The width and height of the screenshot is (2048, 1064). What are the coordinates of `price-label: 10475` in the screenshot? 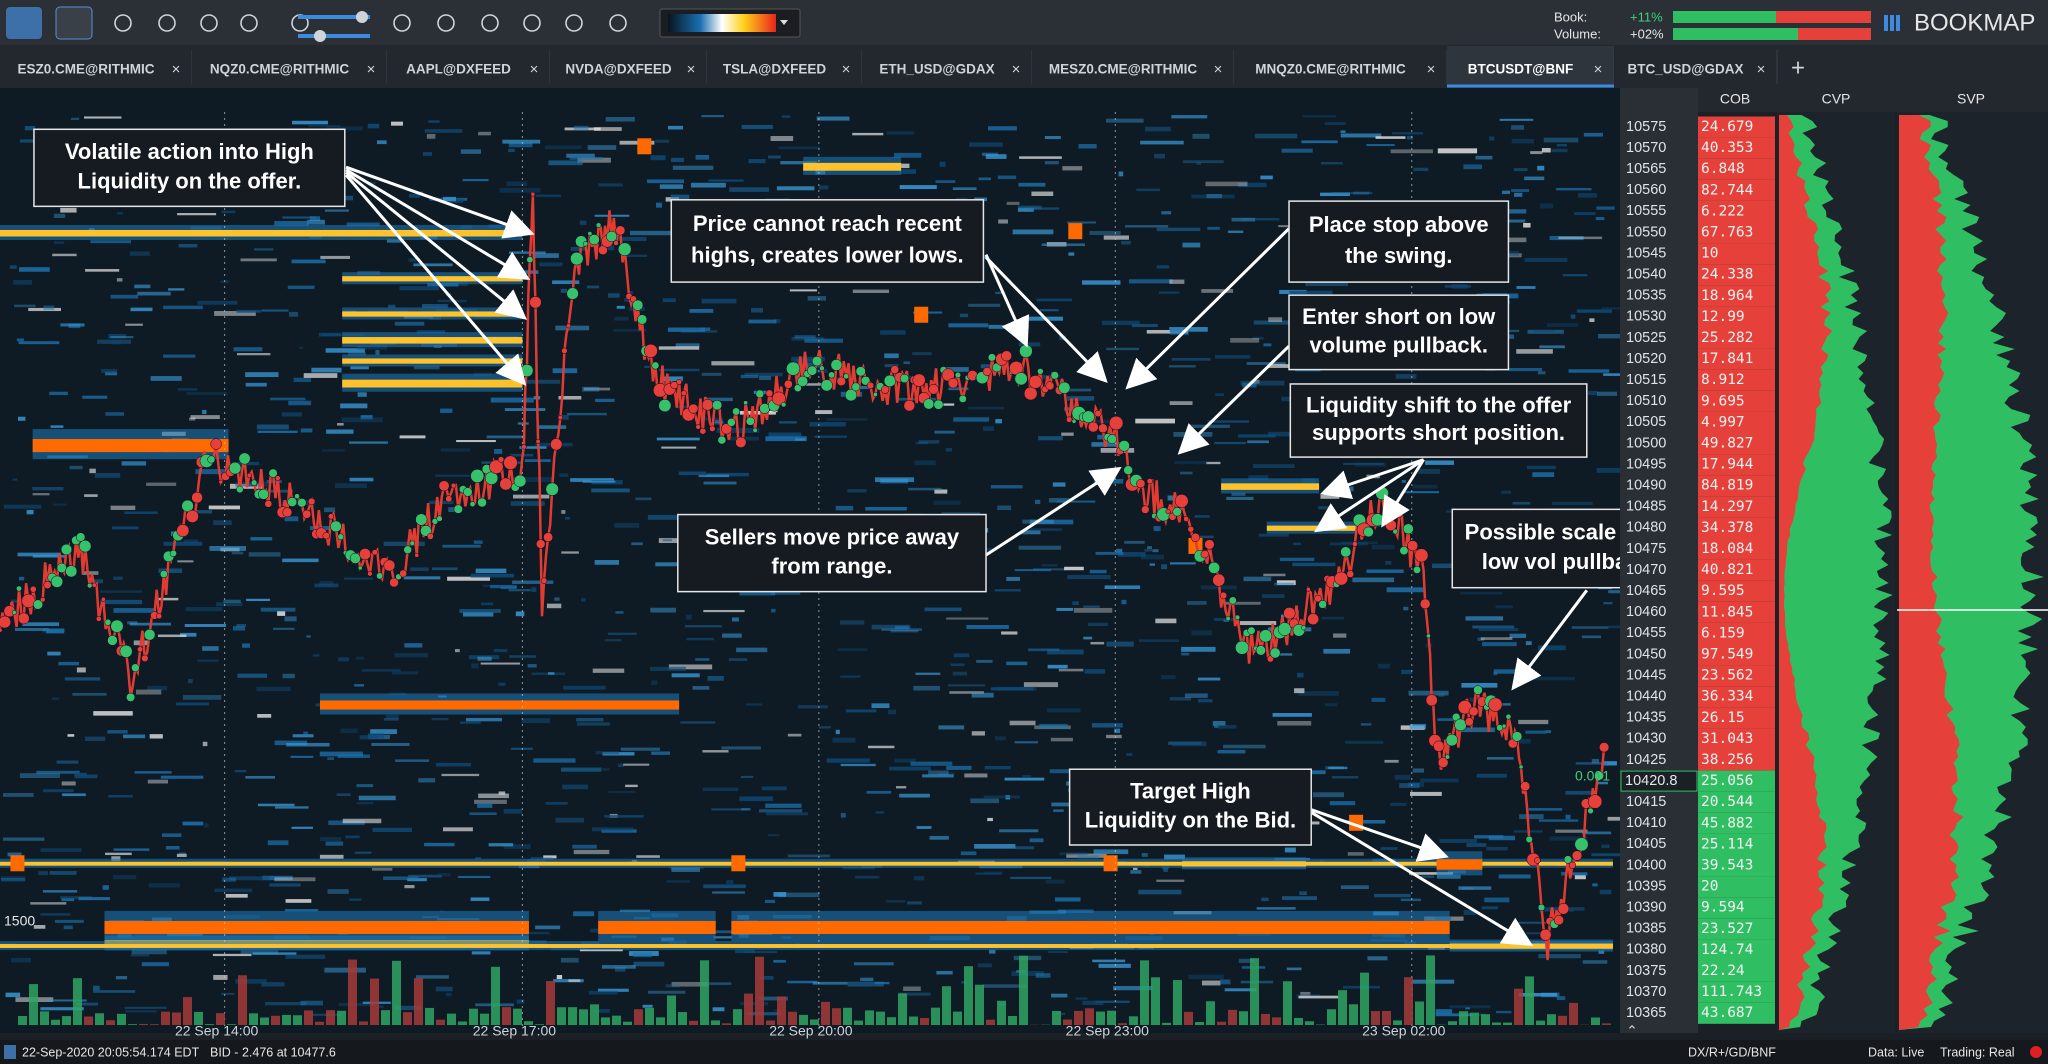 It's located at (1646, 549).